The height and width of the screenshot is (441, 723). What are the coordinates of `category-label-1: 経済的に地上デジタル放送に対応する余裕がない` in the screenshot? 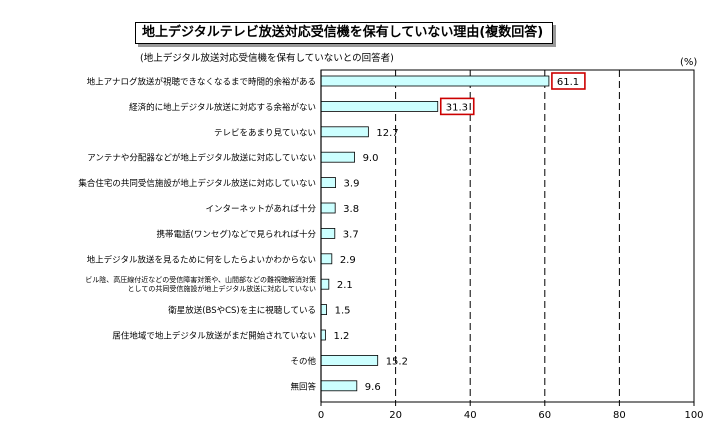 It's located at (222, 107).